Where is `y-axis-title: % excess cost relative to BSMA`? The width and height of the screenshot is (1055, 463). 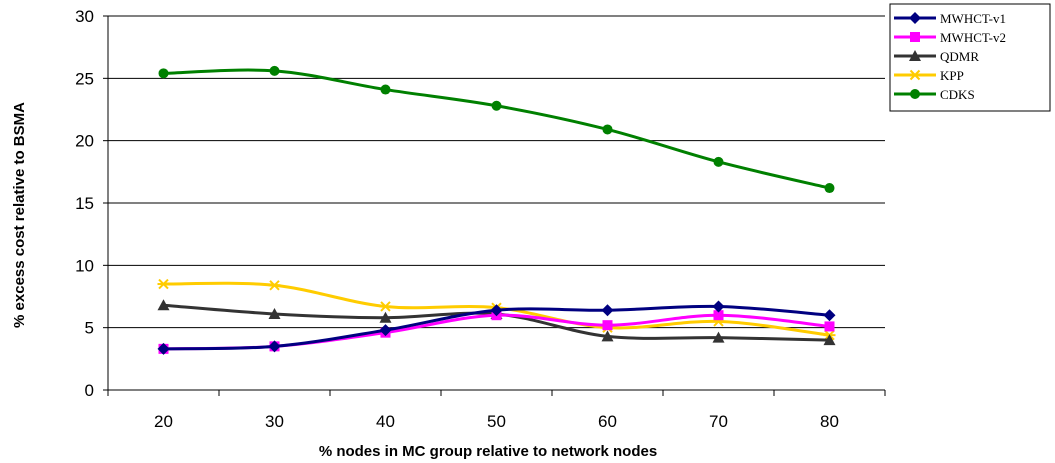
y-axis-title: % excess cost relative to BSMA is located at coordinates (19, 215).